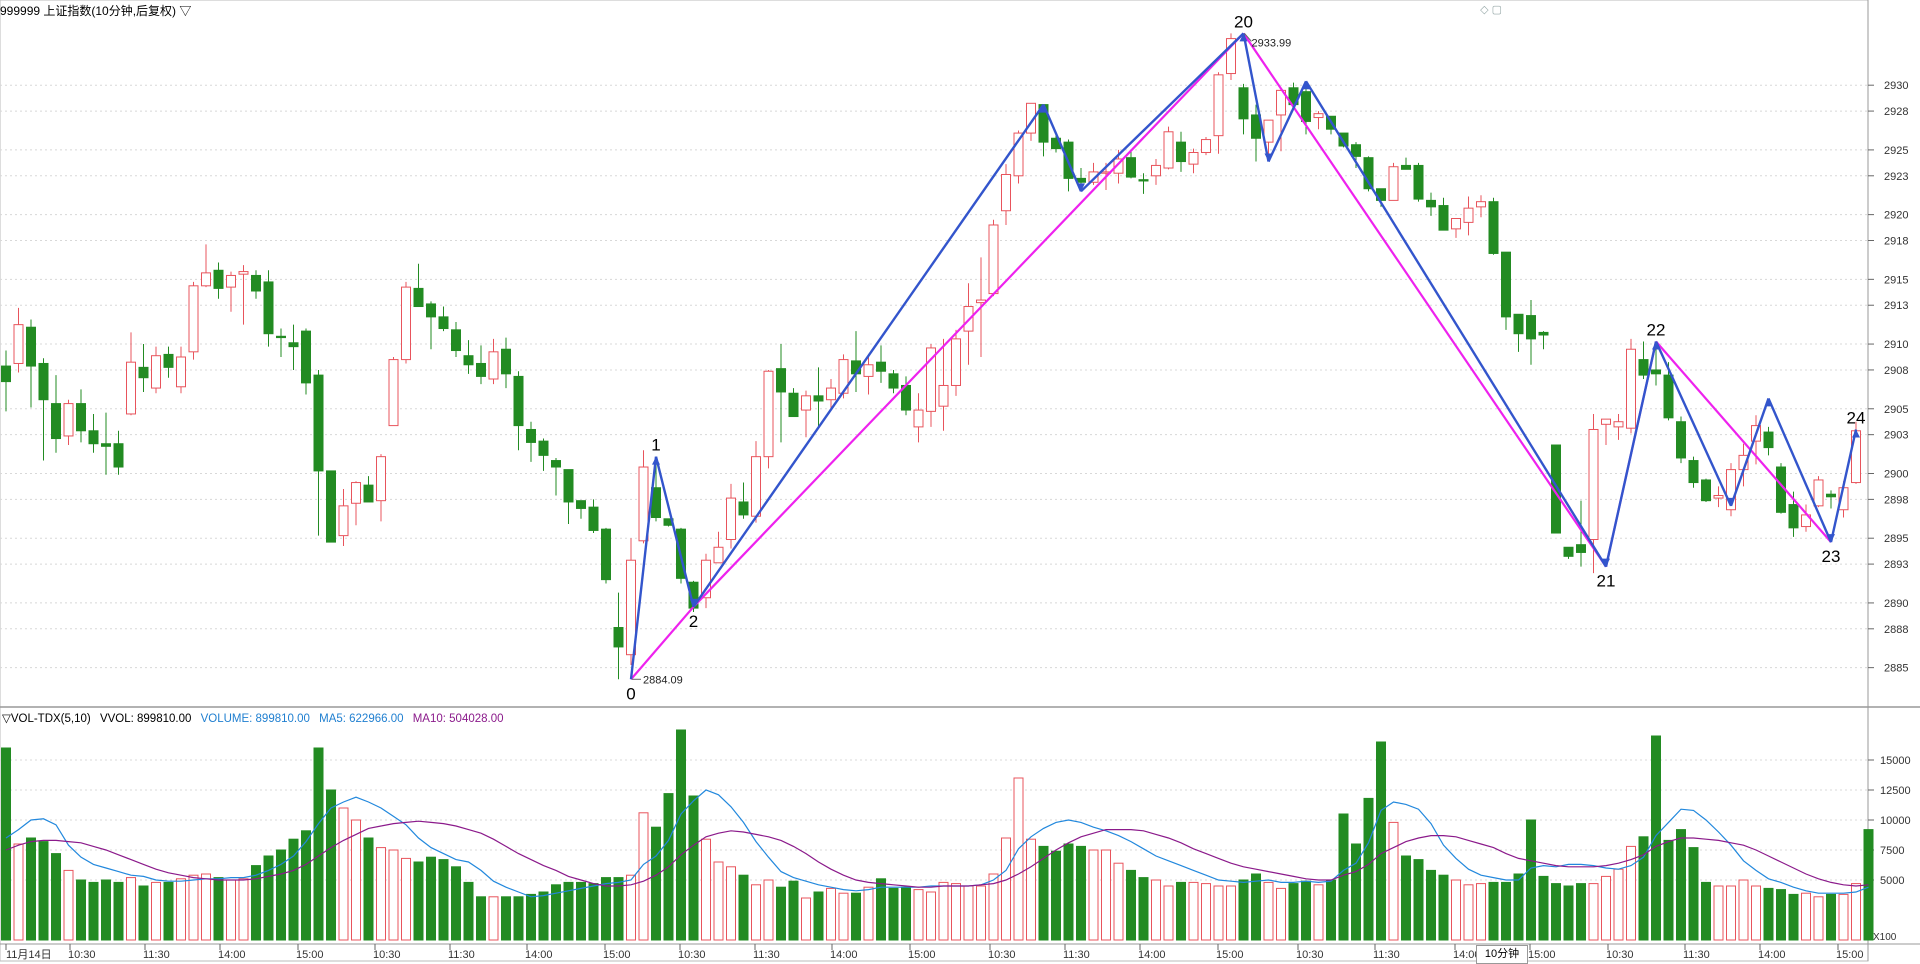 This screenshot has width=1920, height=964. What do you see at coordinates (1272, 43) in the screenshot?
I see `high-price-label: 2933.99` at bounding box center [1272, 43].